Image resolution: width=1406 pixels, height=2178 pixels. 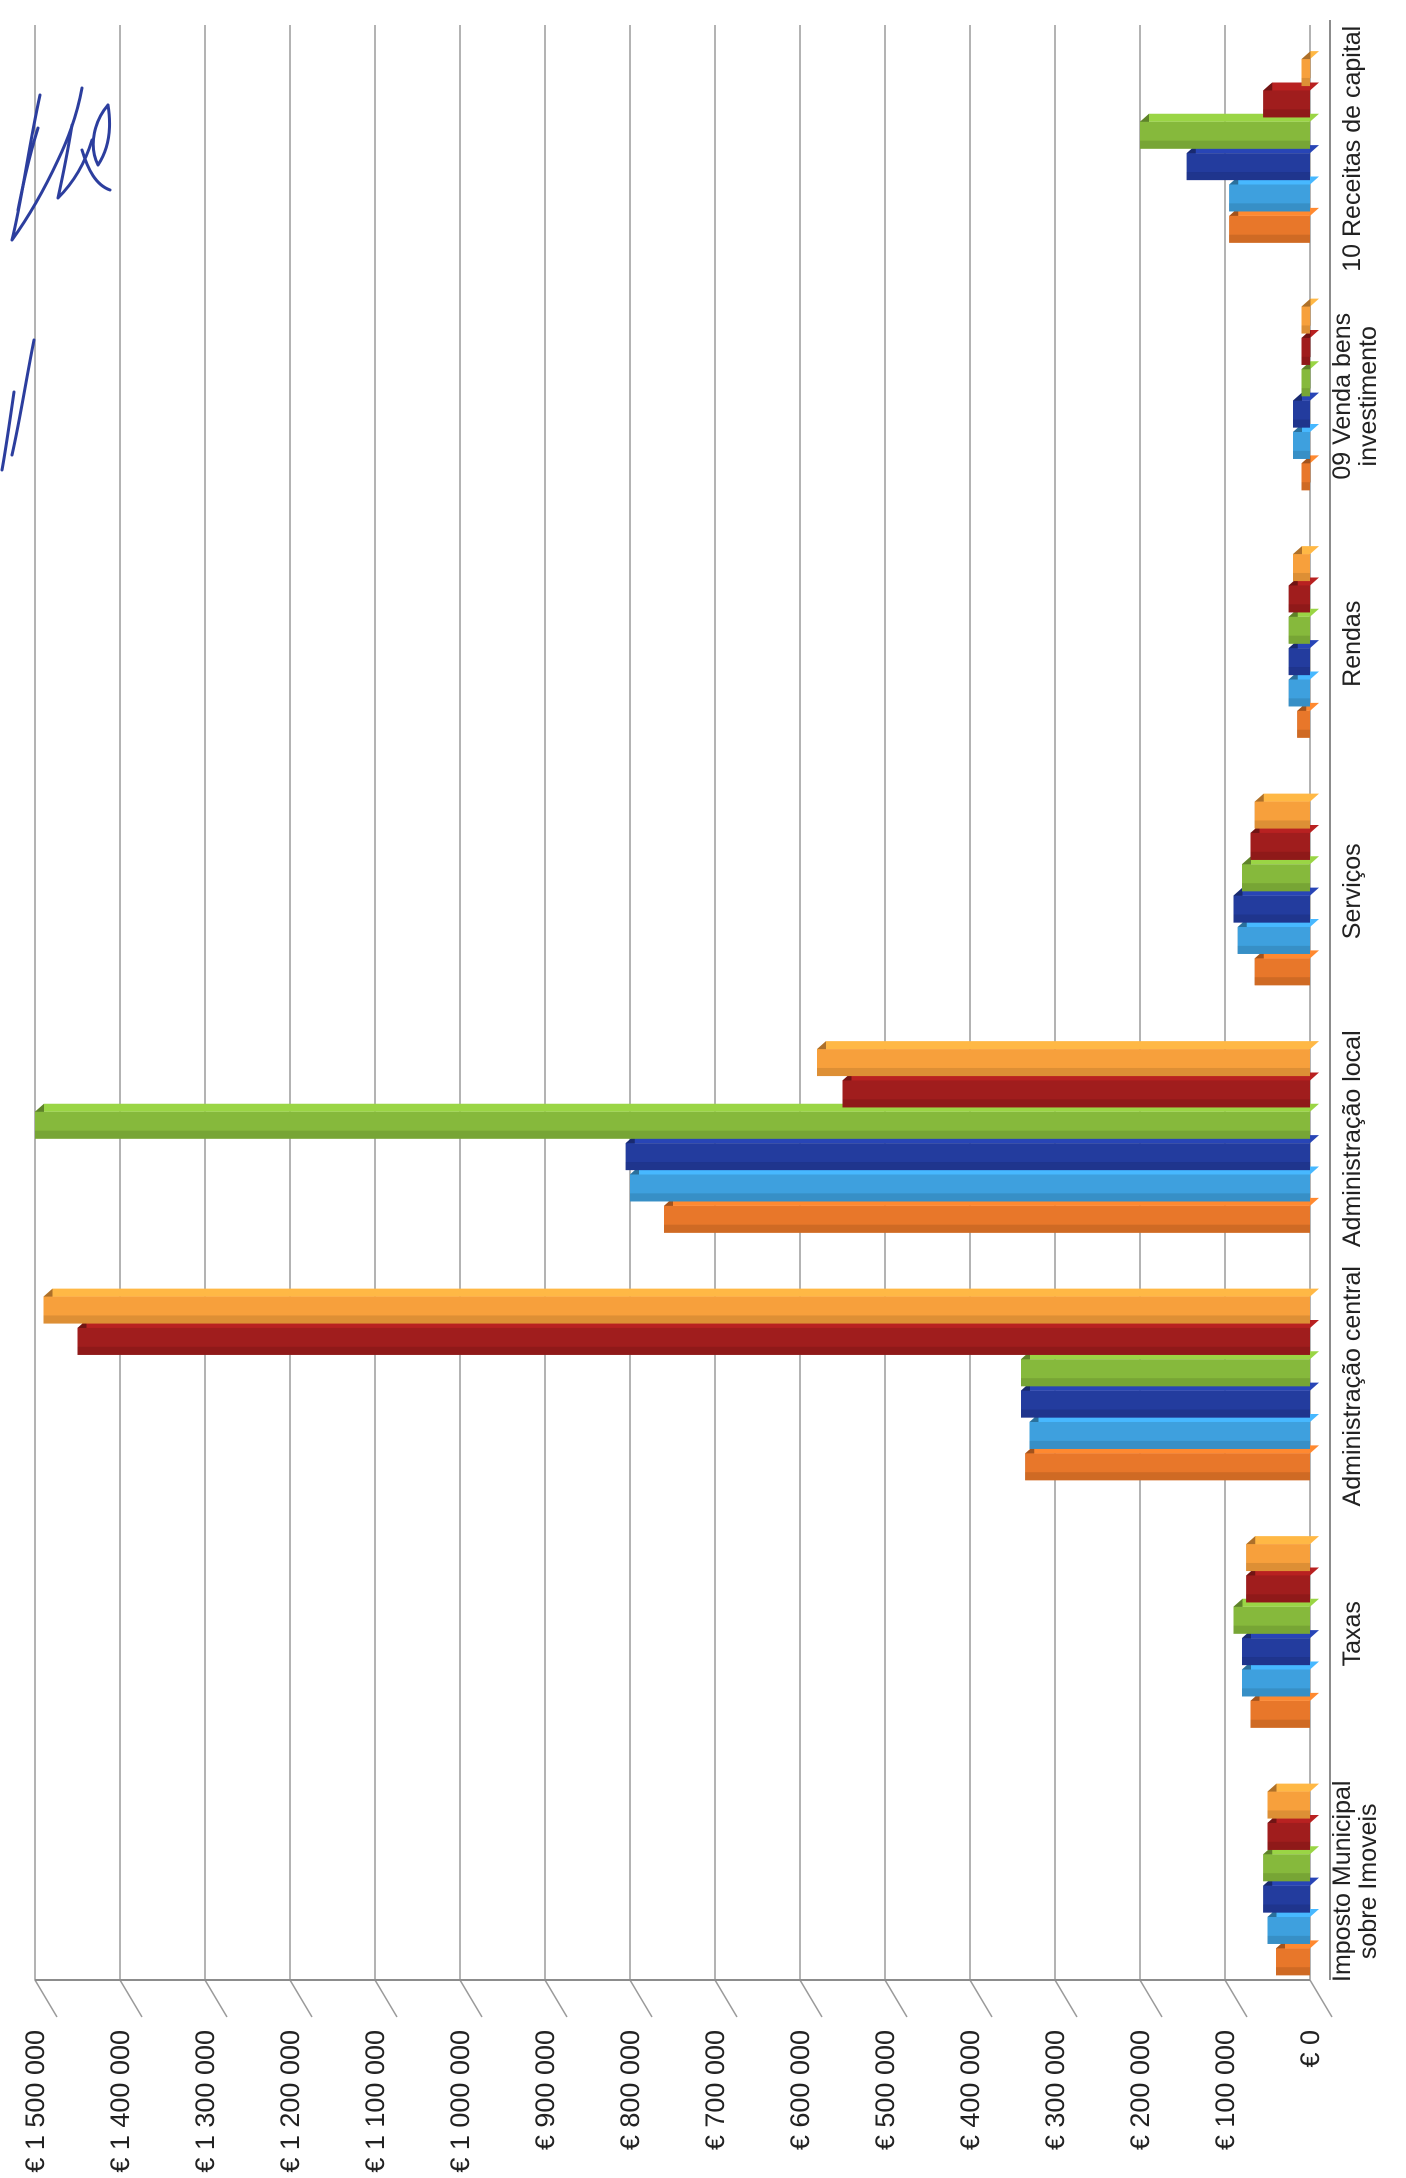 I want to click on value-tick-label: € 1 100 000, so click(x=375, y=2101).